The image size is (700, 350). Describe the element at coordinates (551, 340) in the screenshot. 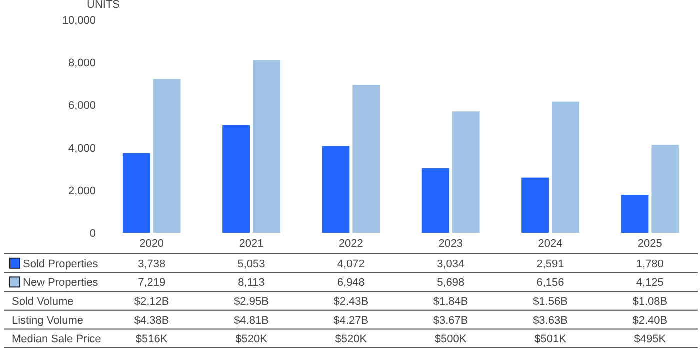

I see `text: $501K` at that location.